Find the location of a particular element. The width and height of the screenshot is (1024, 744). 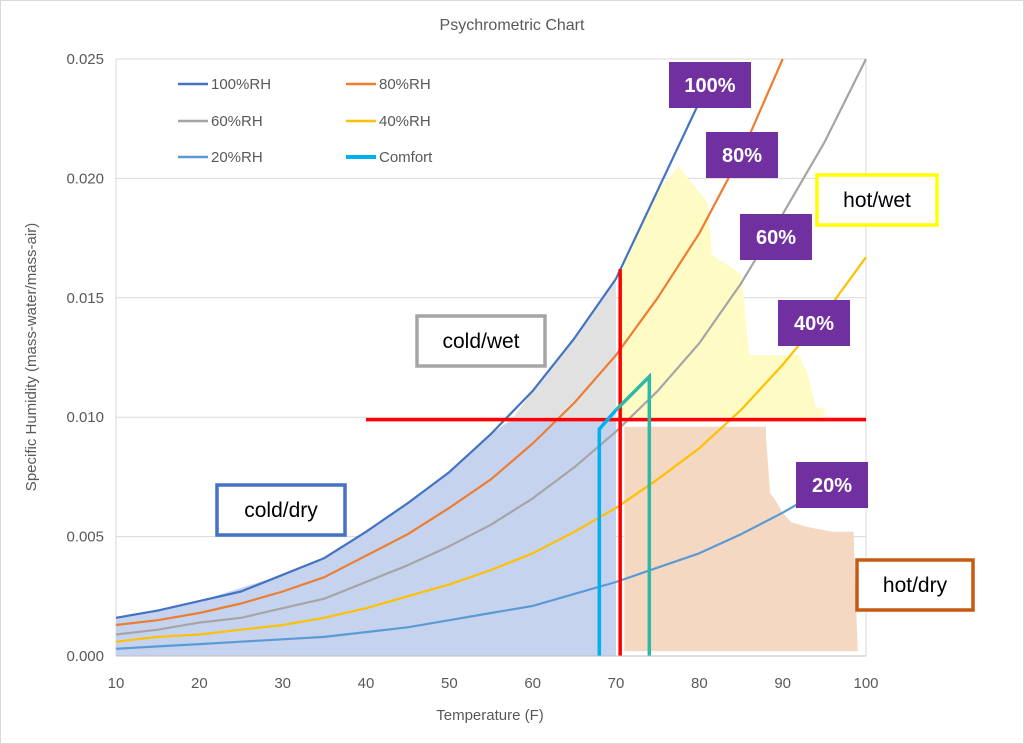

chart-title: Psychrometric Chart is located at coordinates (512, 25).